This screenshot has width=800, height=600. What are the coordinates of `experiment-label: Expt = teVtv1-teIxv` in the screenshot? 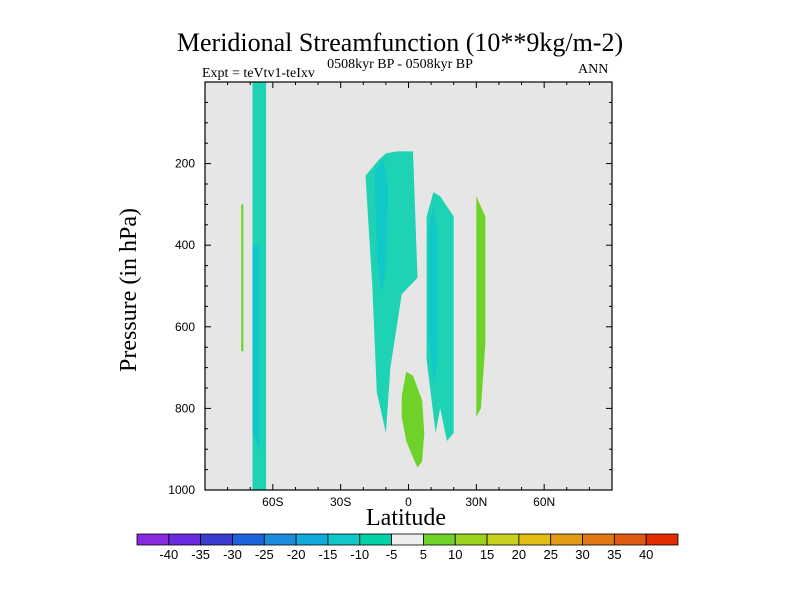 It's located at (258, 73).